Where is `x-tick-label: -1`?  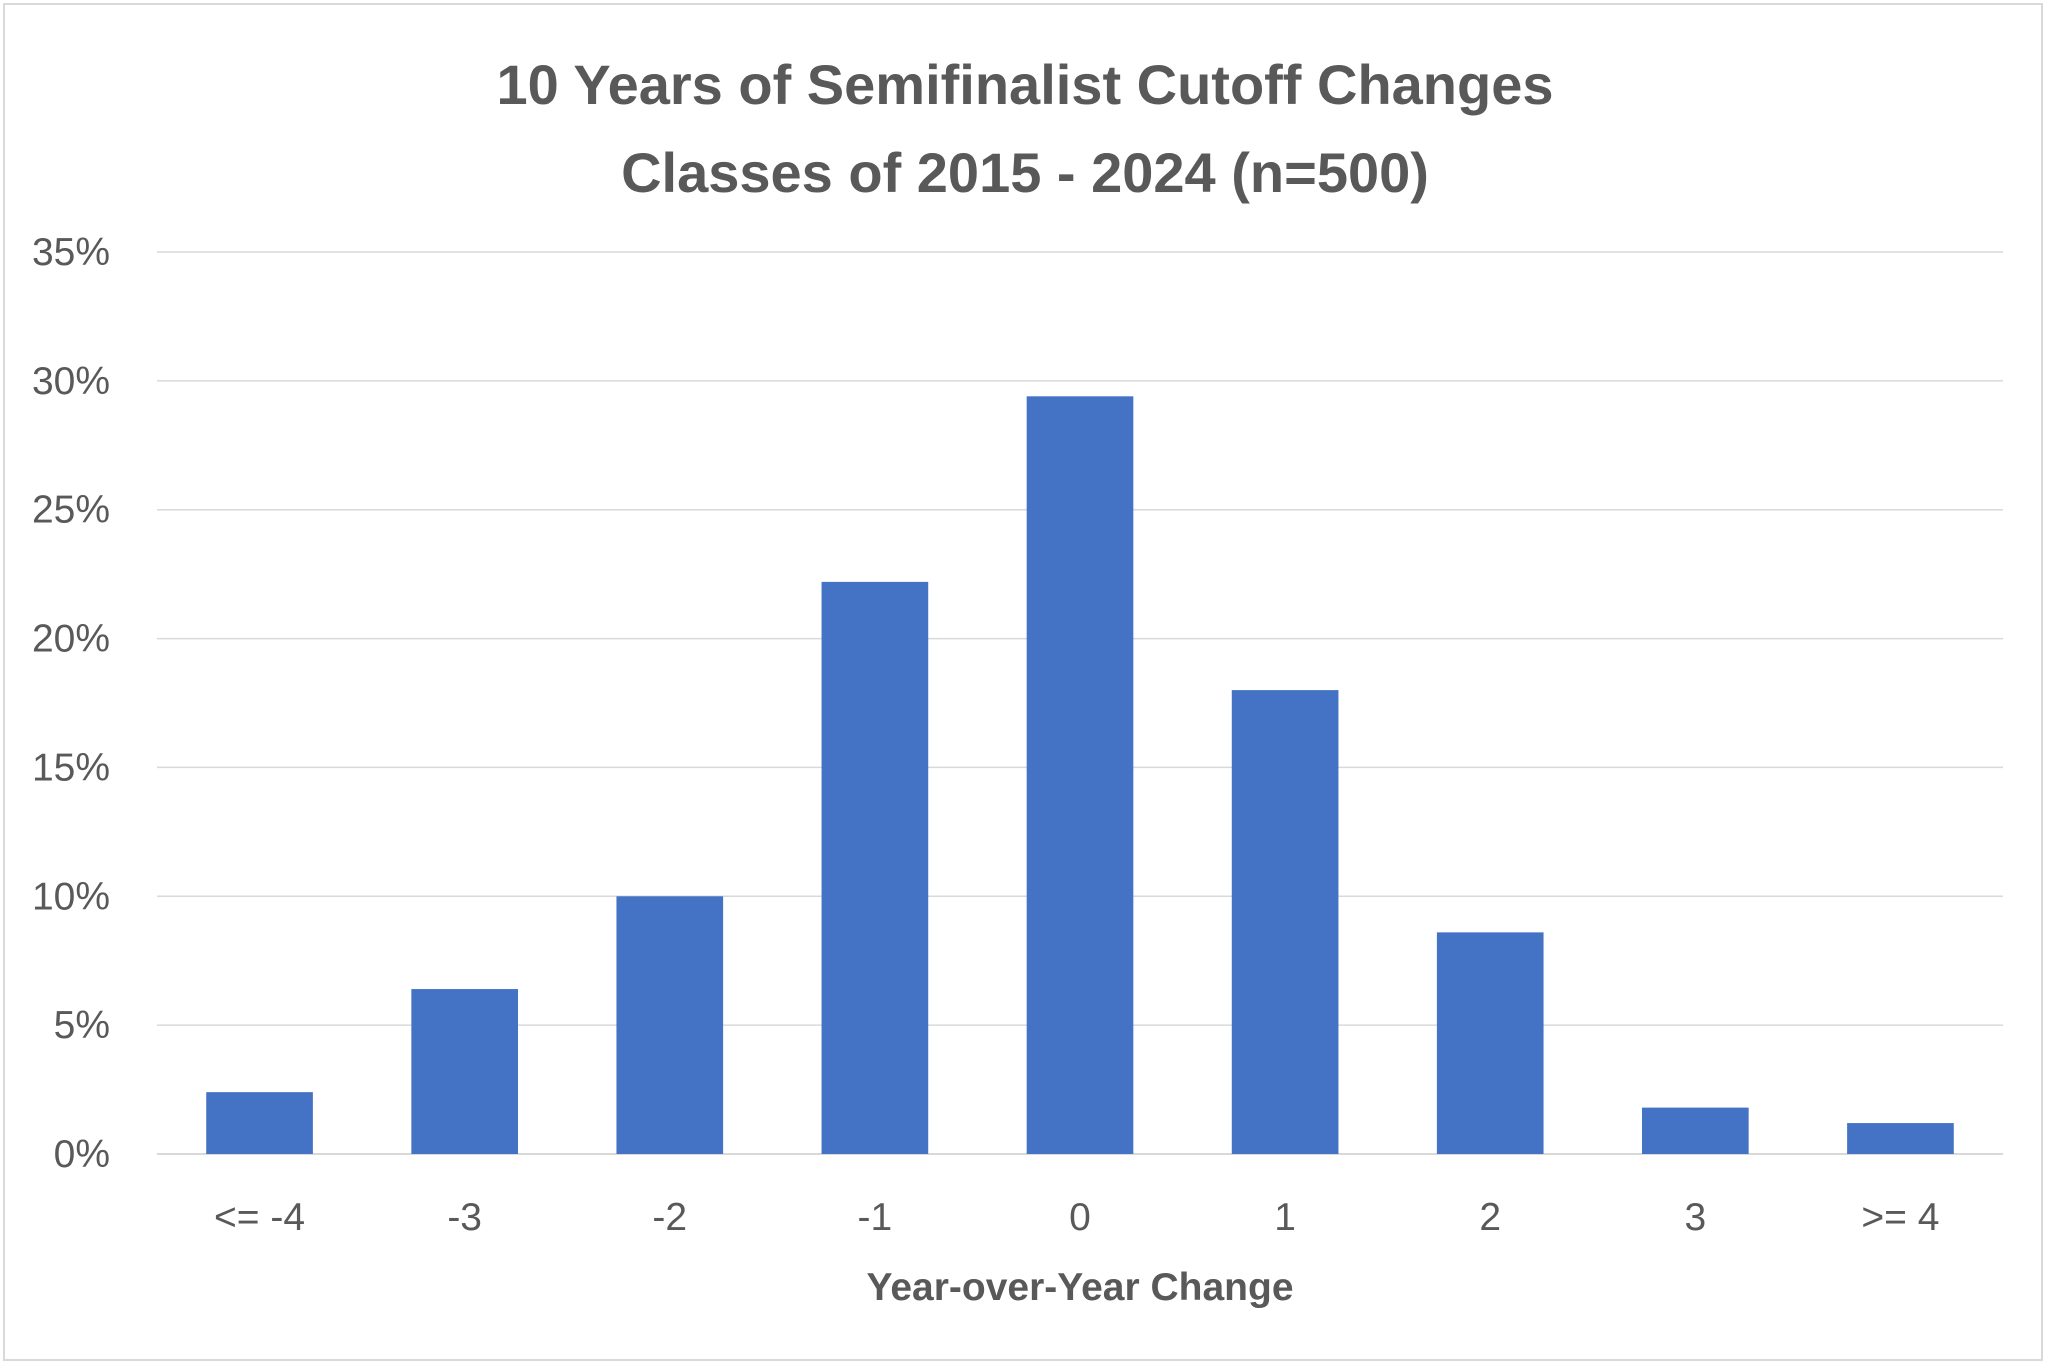
x-tick-label: -1 is located at coordinates (875, 1217).